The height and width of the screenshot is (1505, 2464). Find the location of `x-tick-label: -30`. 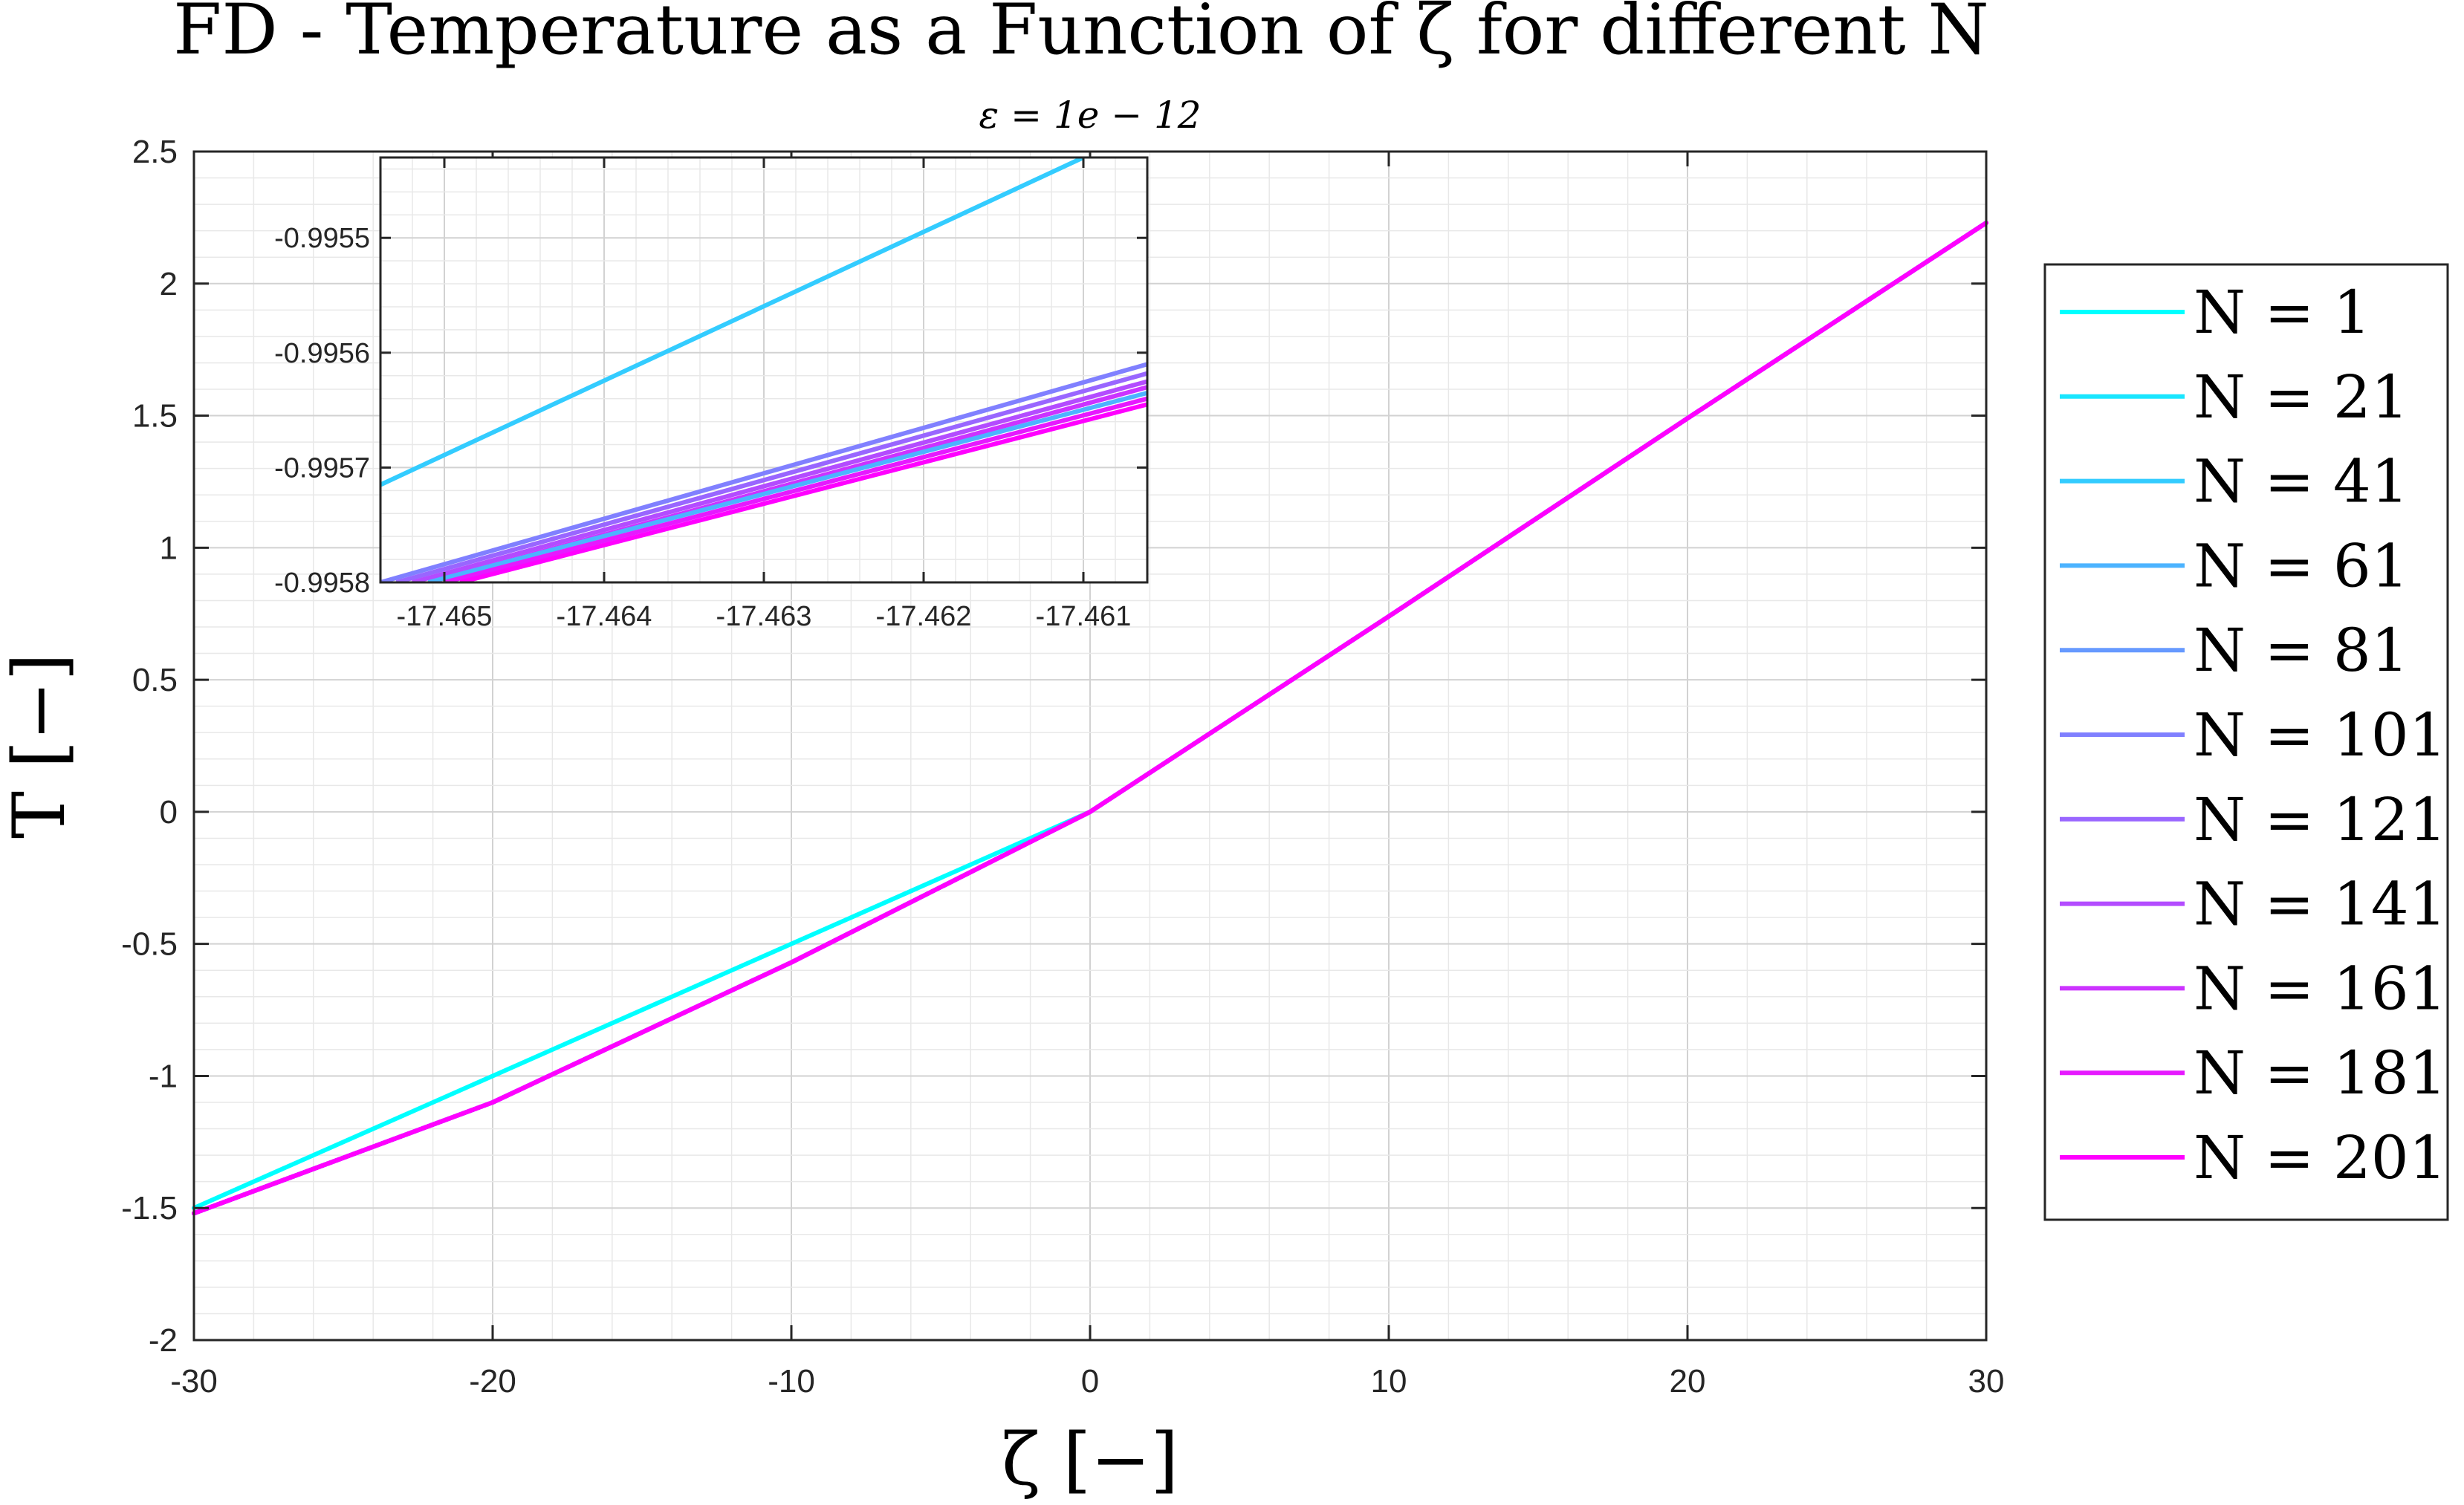

x-tick-label: -30 is located at coordinates (194, 1381).